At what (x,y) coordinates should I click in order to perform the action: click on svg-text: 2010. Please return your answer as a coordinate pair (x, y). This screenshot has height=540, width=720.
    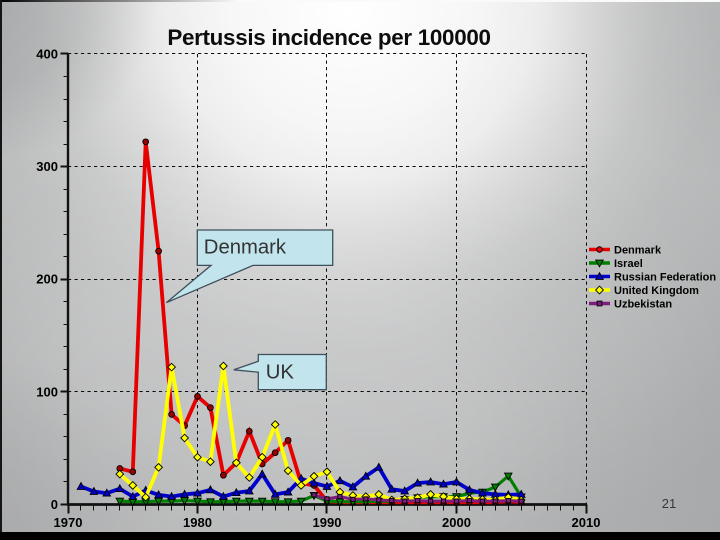
    Looking at the image, I should click on (586, 522).